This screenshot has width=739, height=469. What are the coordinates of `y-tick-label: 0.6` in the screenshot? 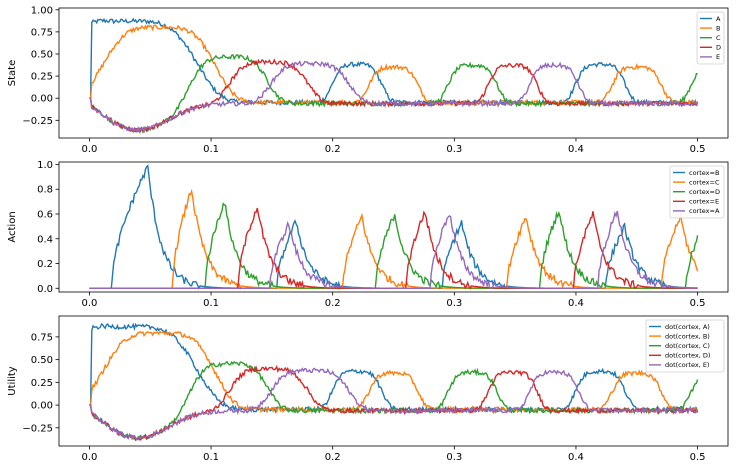 It's located at (45, 215).